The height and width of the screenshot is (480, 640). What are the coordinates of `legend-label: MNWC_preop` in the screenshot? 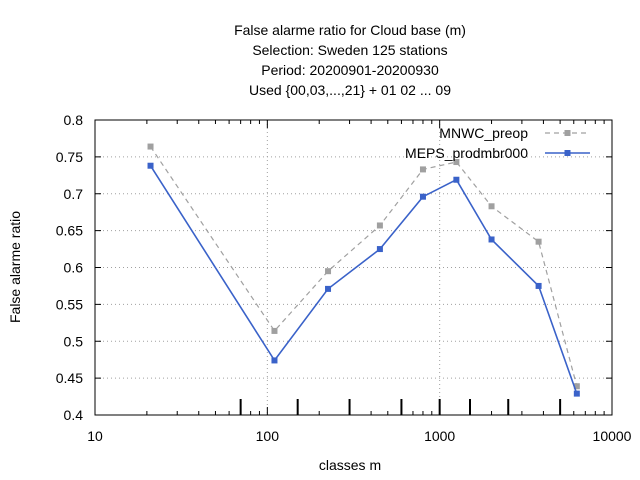 It's located at (483, 133).